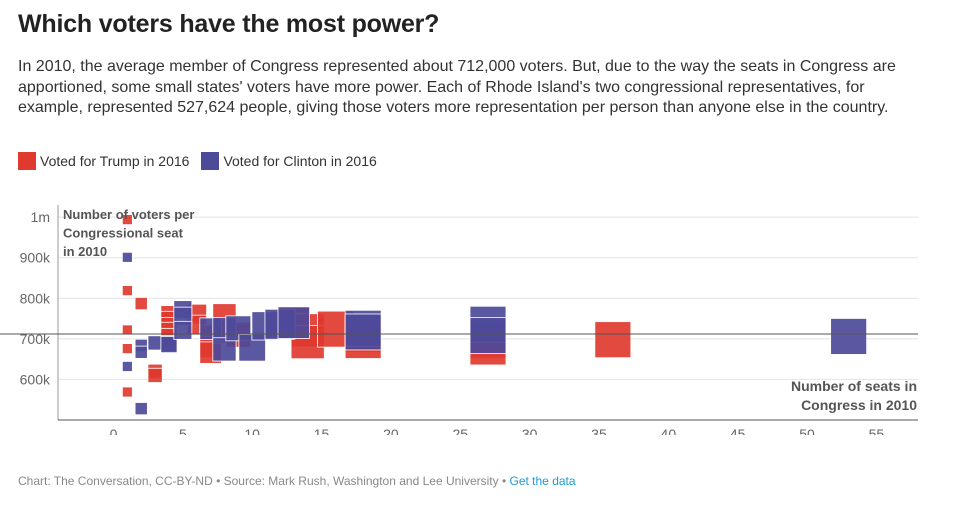  Describe the element at coordinates (35, 379) in the screenshot. I see `y-tick-label: 600k` at that location.